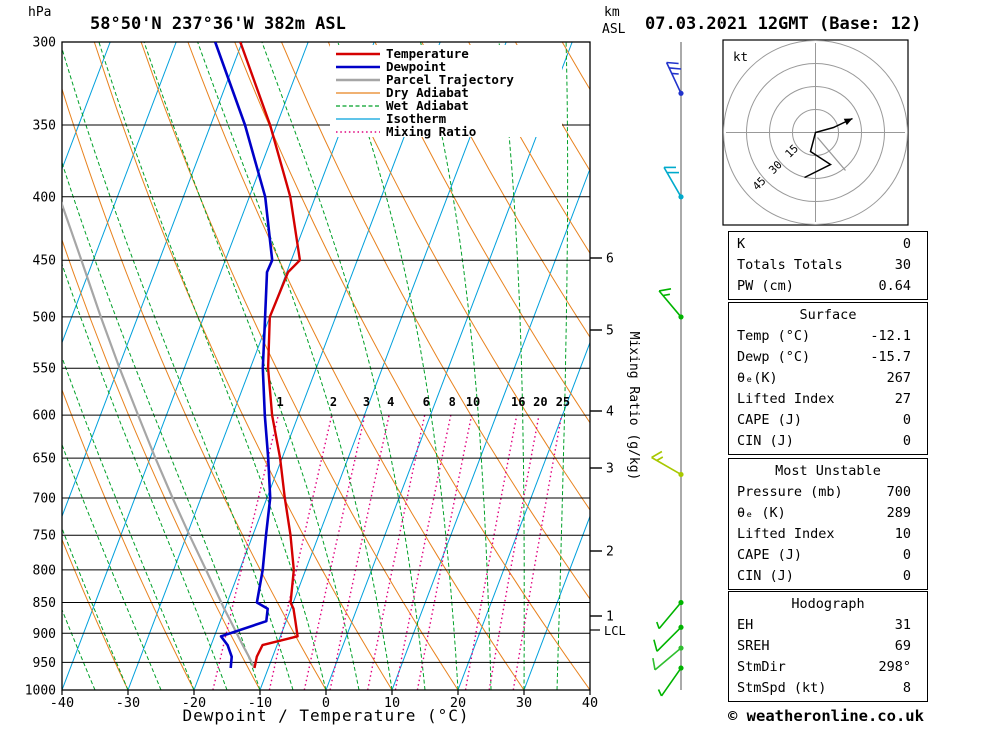 The image size is (1000, 733). What do you see at coordinates (828, 315) in the screenshot?
I see `panel-title: Surface` at bounding box center [828, 315].